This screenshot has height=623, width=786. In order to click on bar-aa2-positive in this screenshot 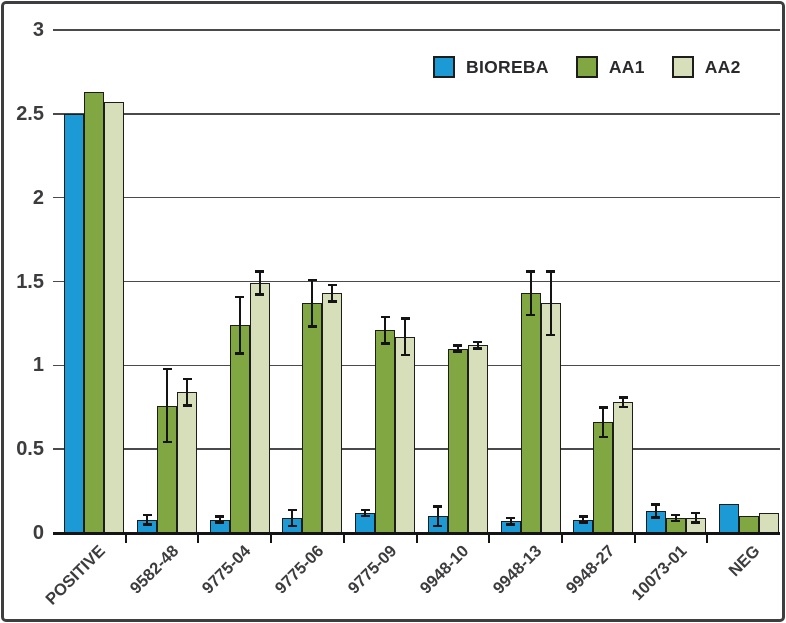, I will do `click(114, 317)`.